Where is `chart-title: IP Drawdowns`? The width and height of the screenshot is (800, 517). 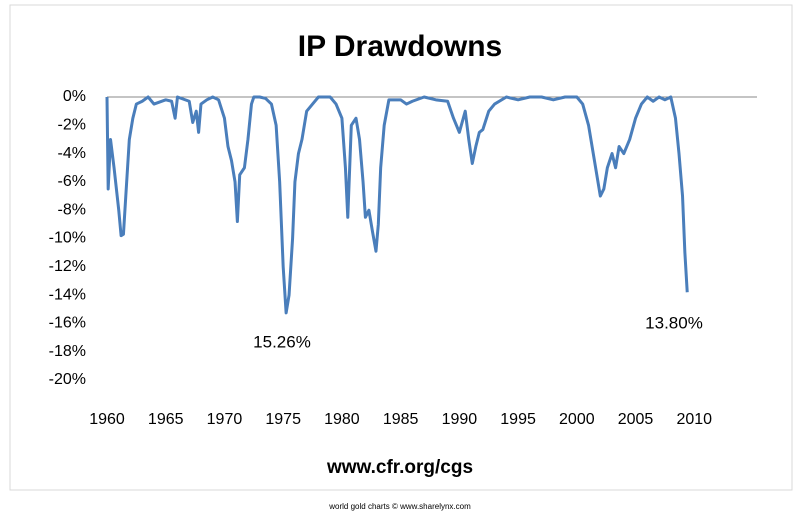
chart-title: IP Drawdowns is located at coordinates (400, 46).